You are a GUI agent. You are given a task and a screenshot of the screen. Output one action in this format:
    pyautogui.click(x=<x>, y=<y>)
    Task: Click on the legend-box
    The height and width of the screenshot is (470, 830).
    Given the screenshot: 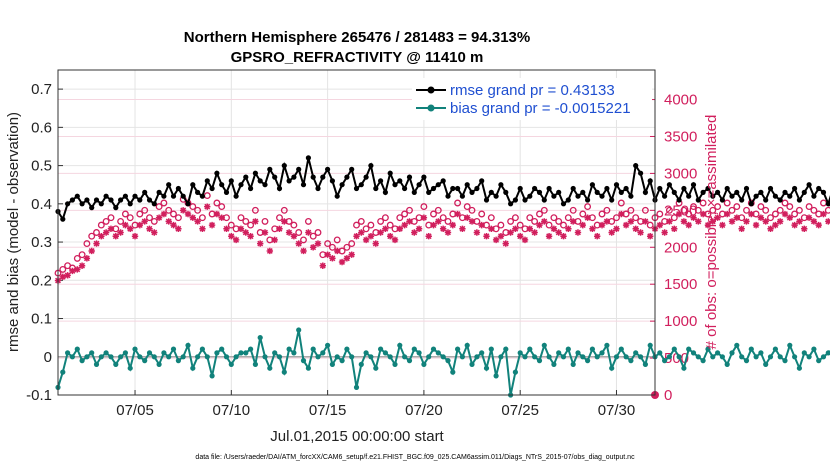 What is the action you would take?
    pyautogui.click(x=532, y=99)
    